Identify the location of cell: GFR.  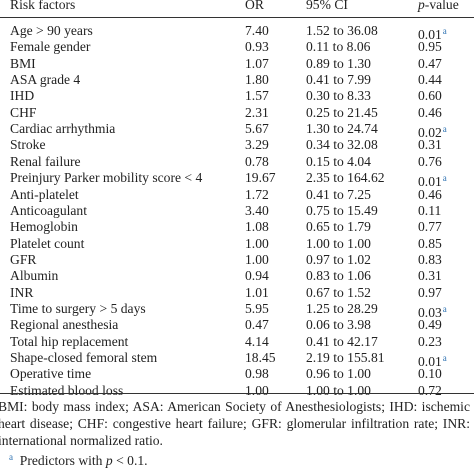
(23, 260).